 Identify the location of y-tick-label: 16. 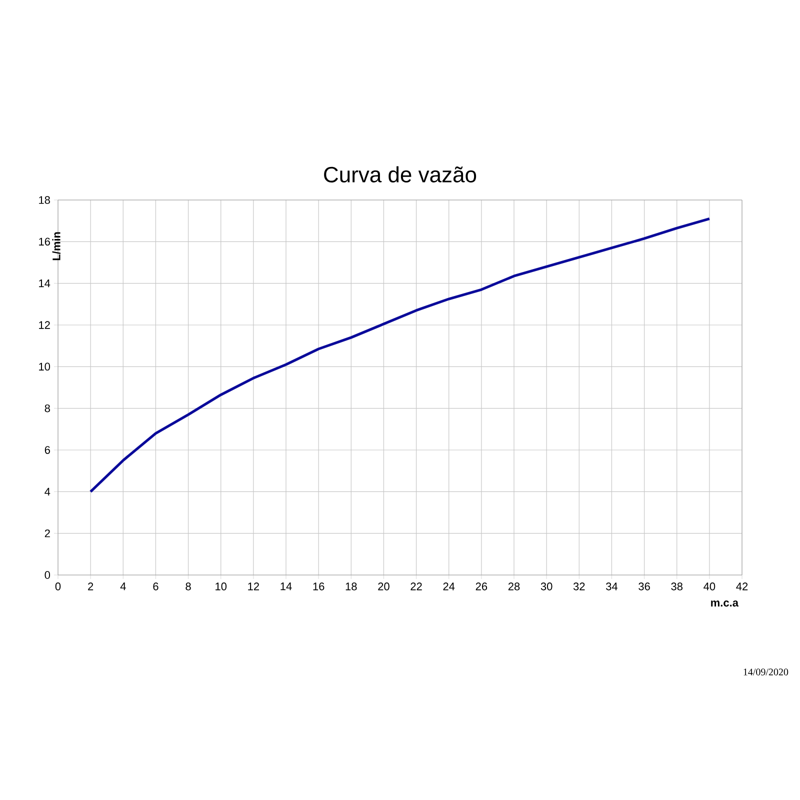
(44, 242).